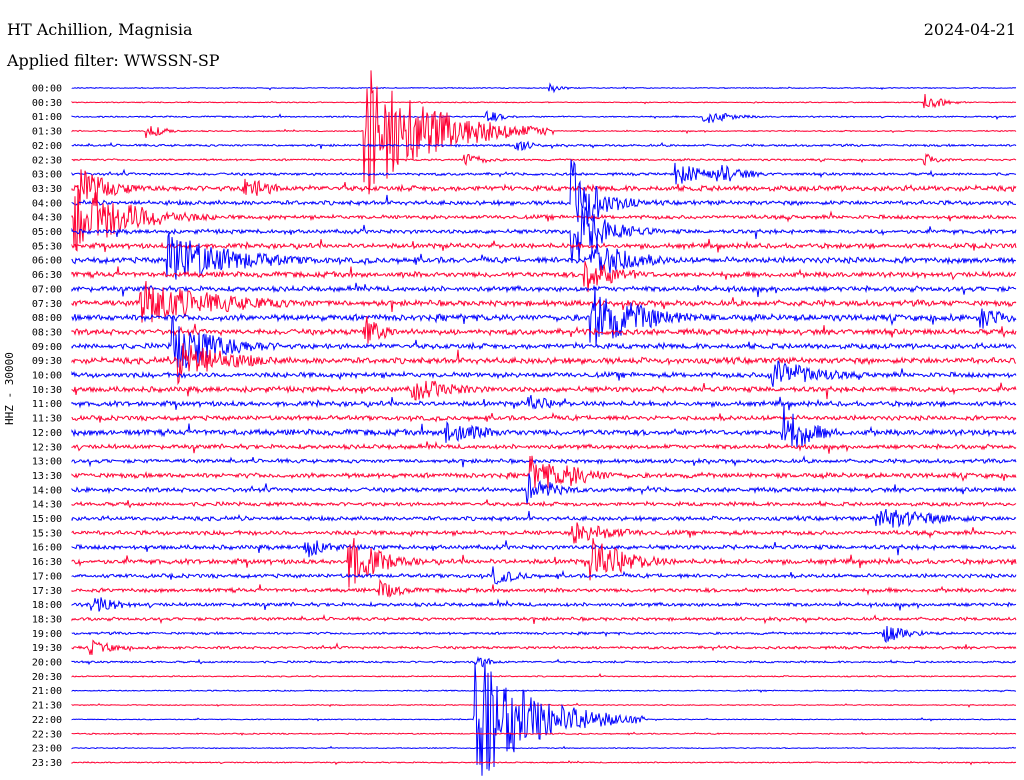  Describe the element at coordinates (47, 691) in the screenshot. I see `time-tick-label: 21:00` at that location.